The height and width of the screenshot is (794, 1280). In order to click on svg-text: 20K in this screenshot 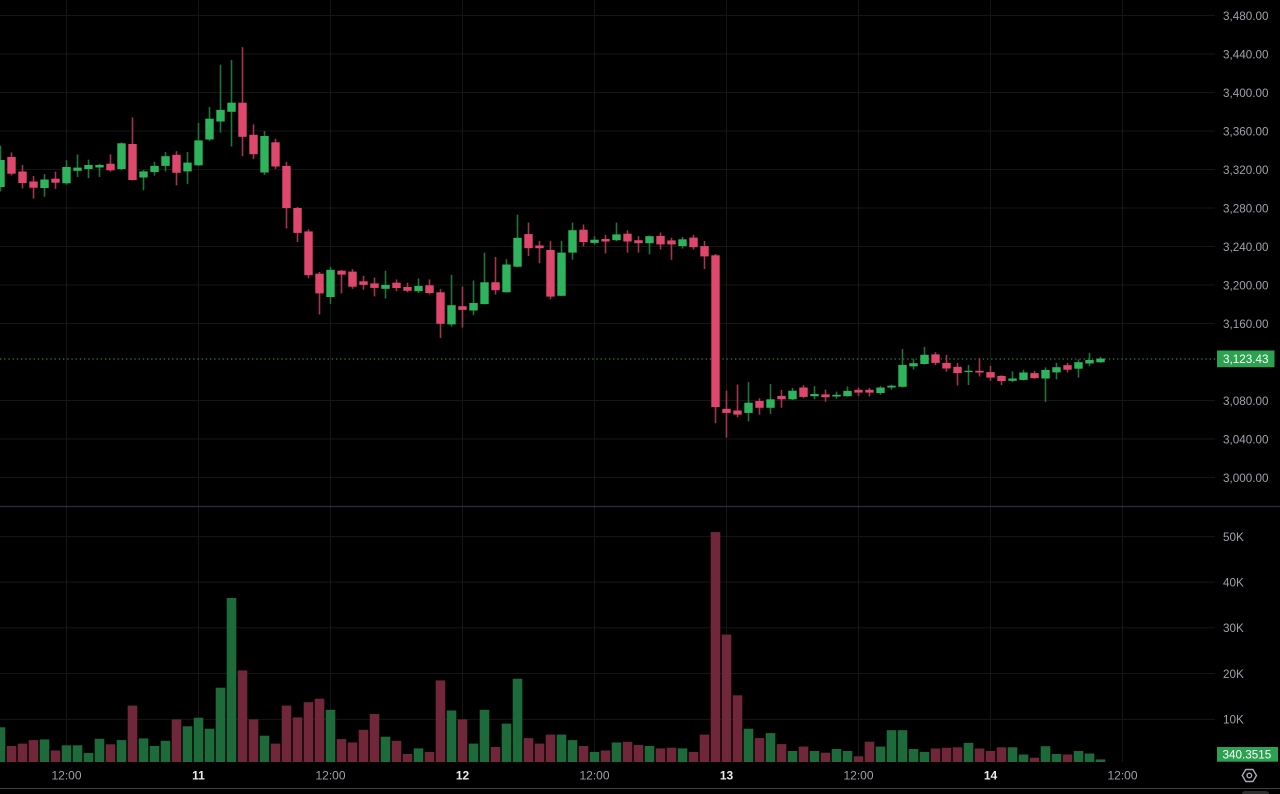, I will do `click(1233, 674)`.